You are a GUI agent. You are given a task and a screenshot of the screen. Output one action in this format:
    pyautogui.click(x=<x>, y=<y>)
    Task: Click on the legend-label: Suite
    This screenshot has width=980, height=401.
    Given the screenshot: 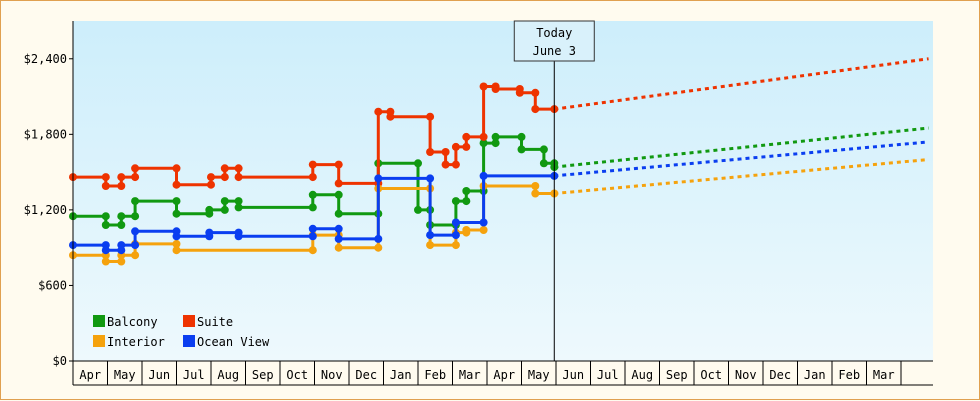 What is the action you would take?
    pyautogui.click(x=215, y=322)
    